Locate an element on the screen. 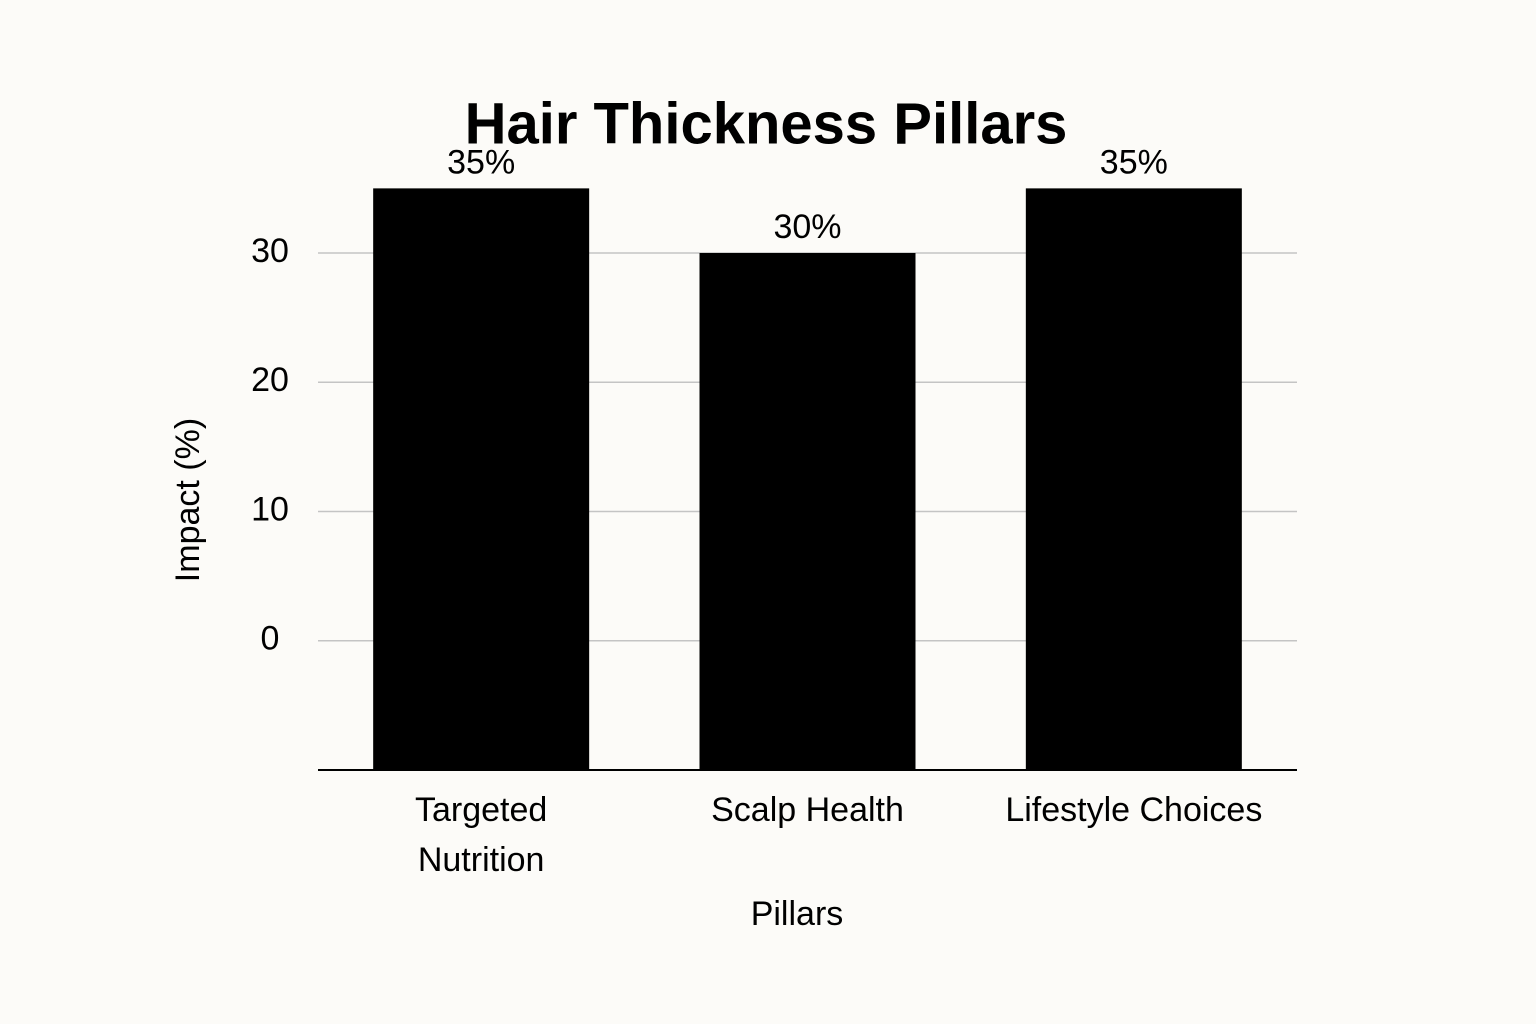 The height and width of the screenshot is (1024, 1536). x-axis-label: Pillars is located at coordinates (797, 914).